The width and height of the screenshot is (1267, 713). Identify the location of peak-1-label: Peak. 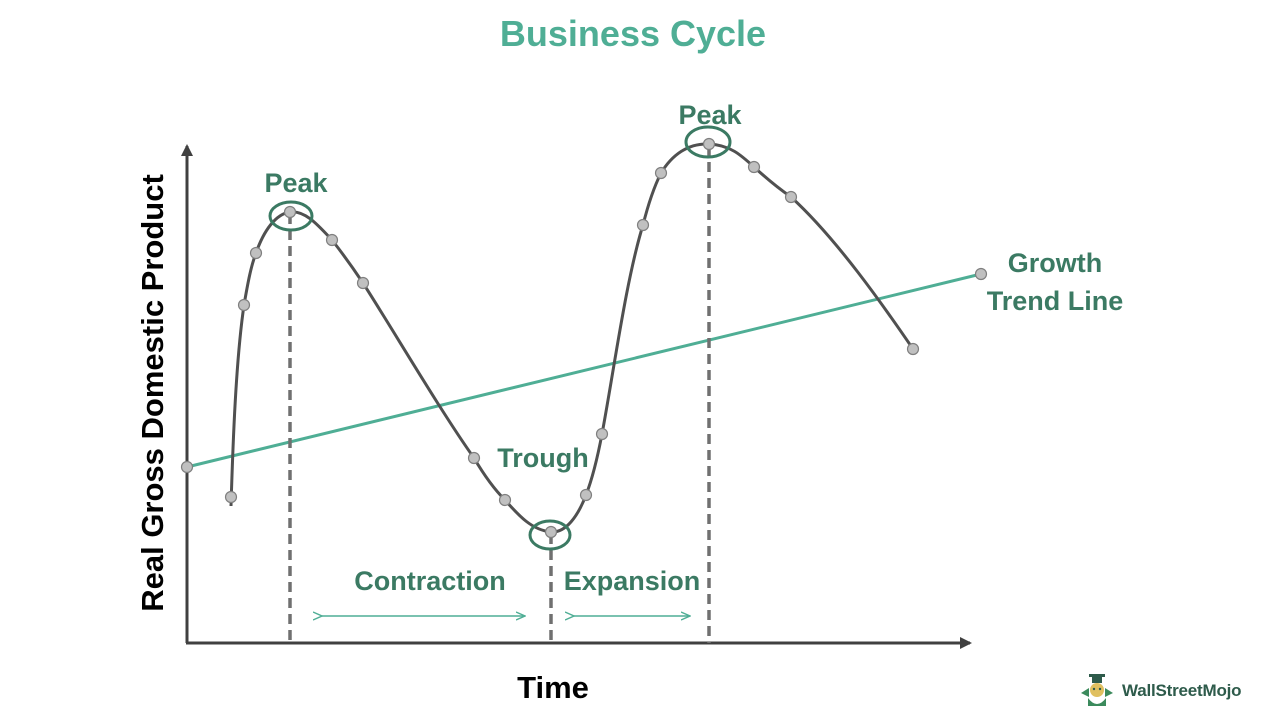
(296, 183).